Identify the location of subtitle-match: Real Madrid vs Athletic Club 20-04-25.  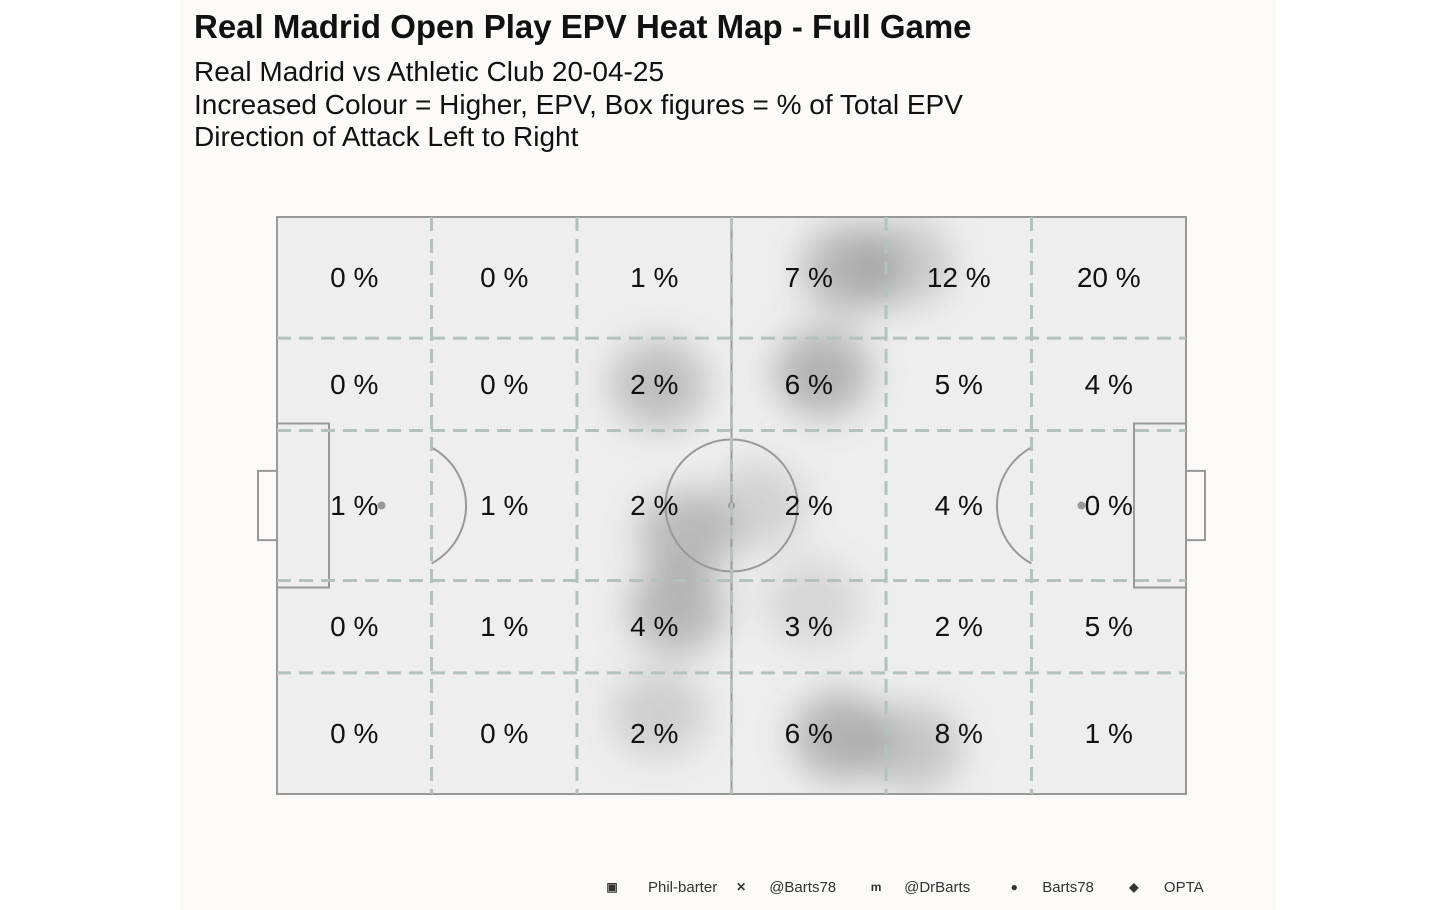
(429, 71).